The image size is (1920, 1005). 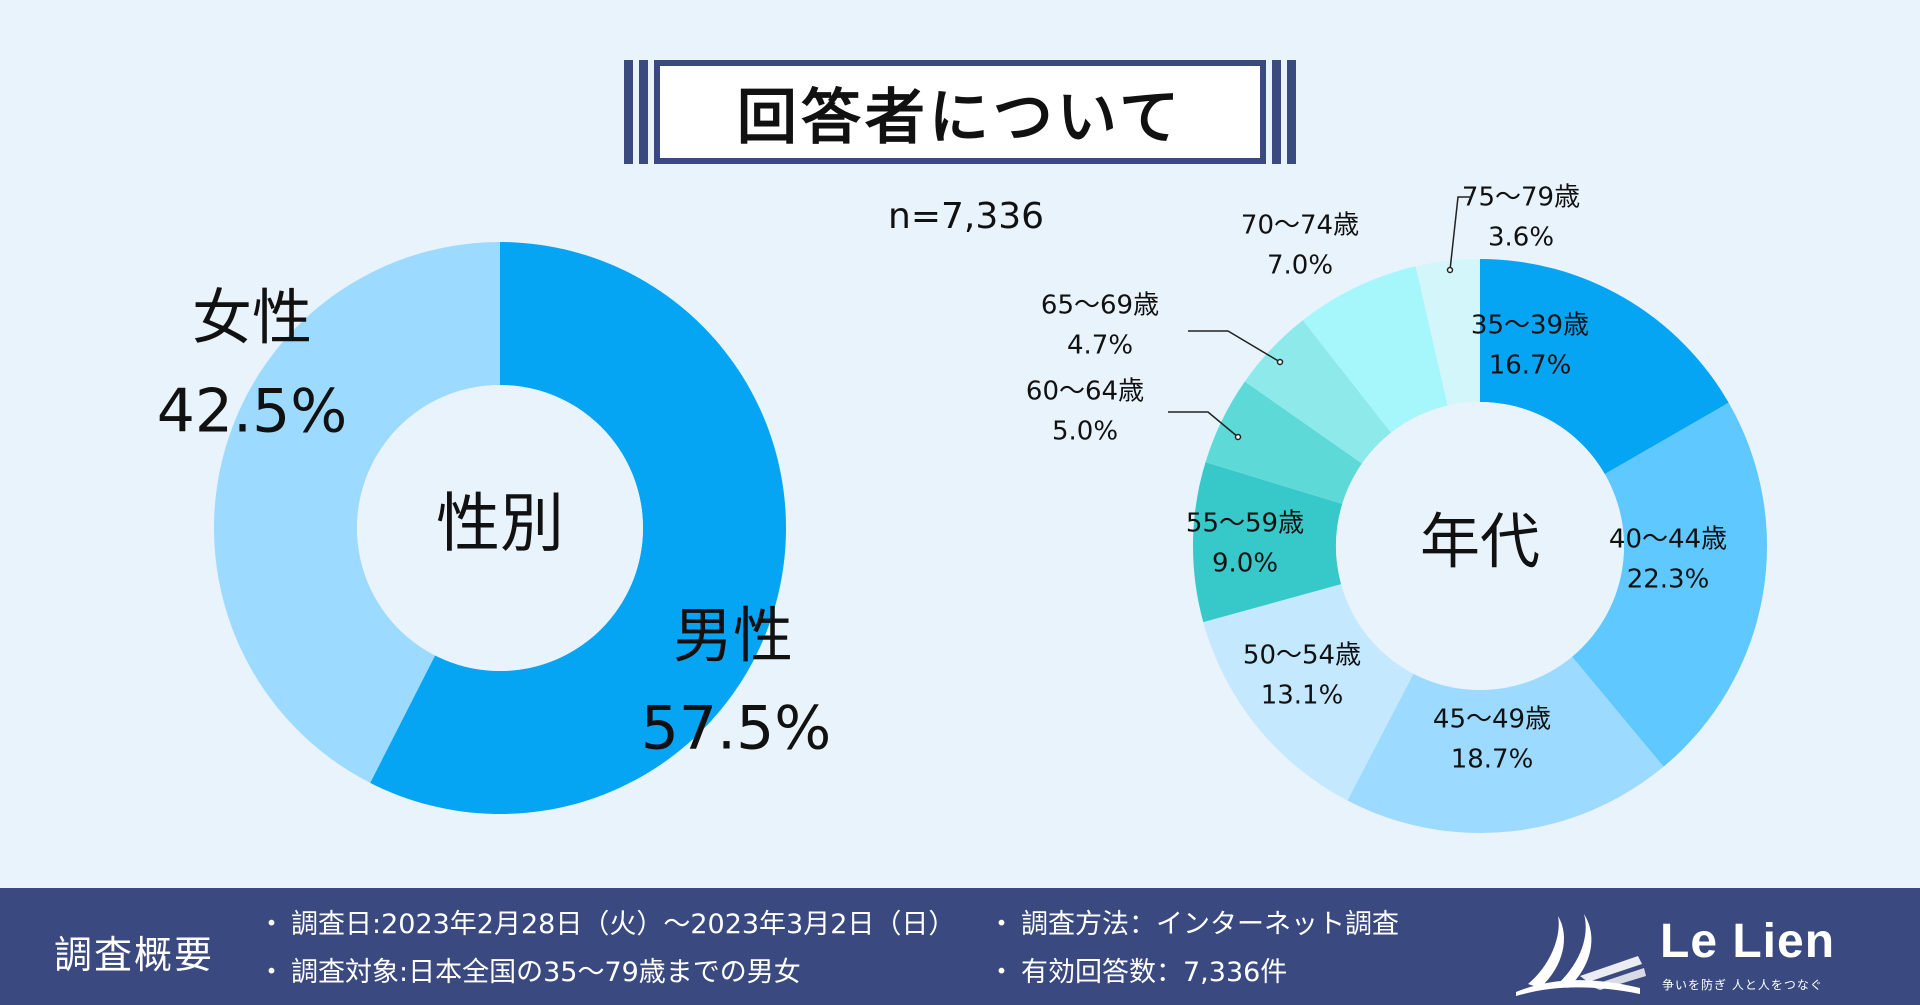 I want to click on category-label: 65～69歳, so click(x=1100, y=306).